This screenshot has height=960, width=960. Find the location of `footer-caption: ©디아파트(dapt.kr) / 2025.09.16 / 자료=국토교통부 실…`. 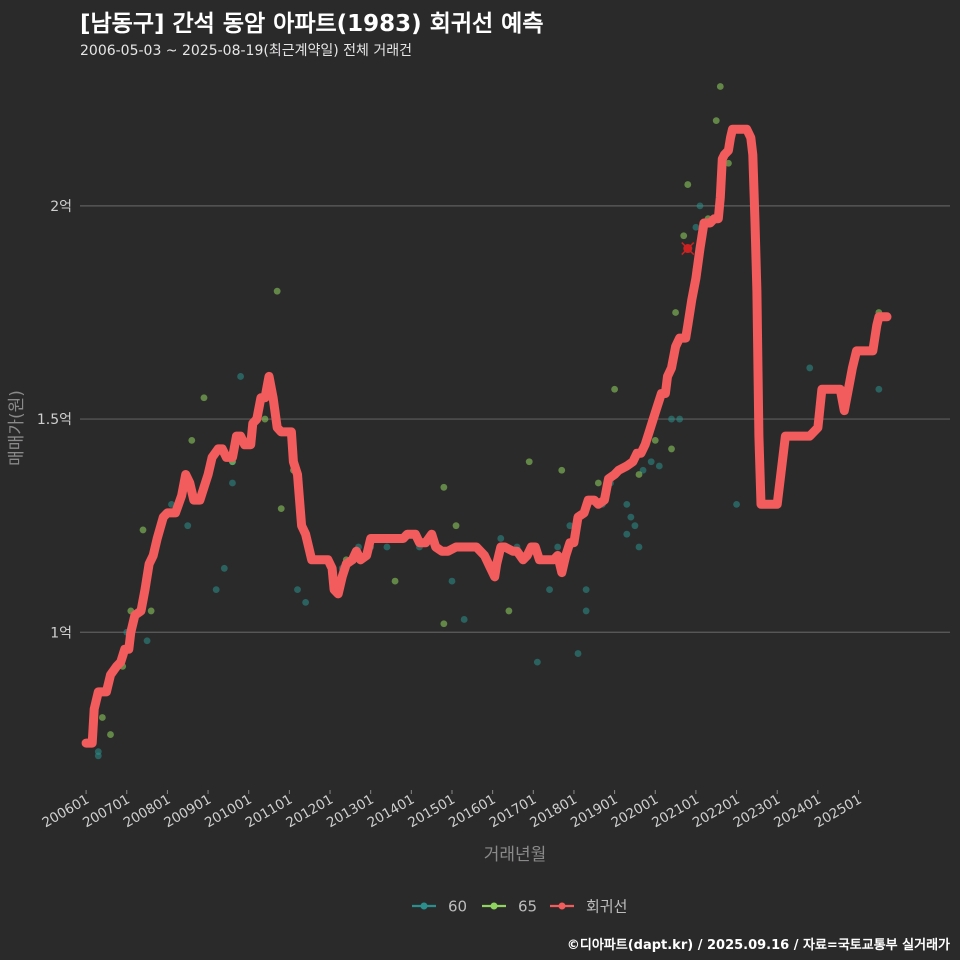

footer-caption: ©디아파트(dapt.kr) / 2025.09.16 / 자료=국토교통부 실… is located at coordinates (758, 945).